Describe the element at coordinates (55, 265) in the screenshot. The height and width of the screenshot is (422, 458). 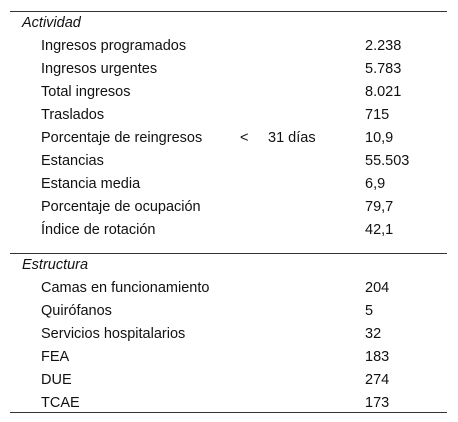
I see `section-title: Estructura` at that location.